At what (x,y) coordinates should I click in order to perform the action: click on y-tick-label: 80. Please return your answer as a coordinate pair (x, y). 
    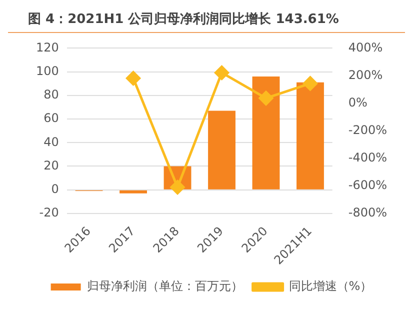
    Looking at the image, I should click on (51, 95).